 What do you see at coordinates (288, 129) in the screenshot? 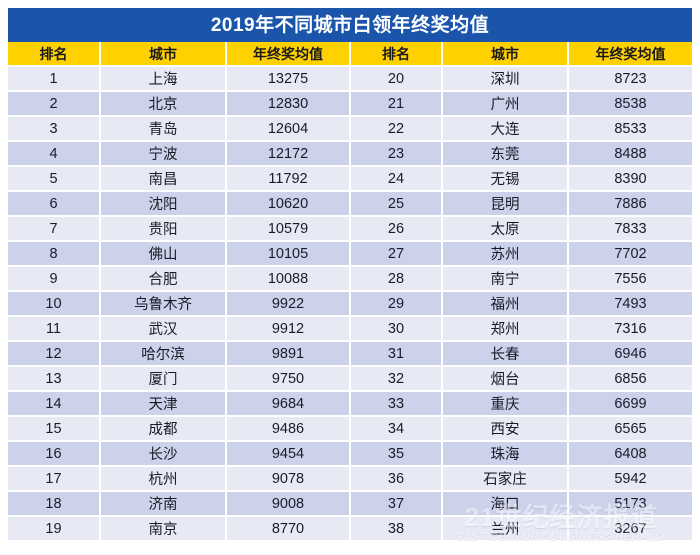
I see `cell-value-left: 12604` at bounding box center [288, 129].